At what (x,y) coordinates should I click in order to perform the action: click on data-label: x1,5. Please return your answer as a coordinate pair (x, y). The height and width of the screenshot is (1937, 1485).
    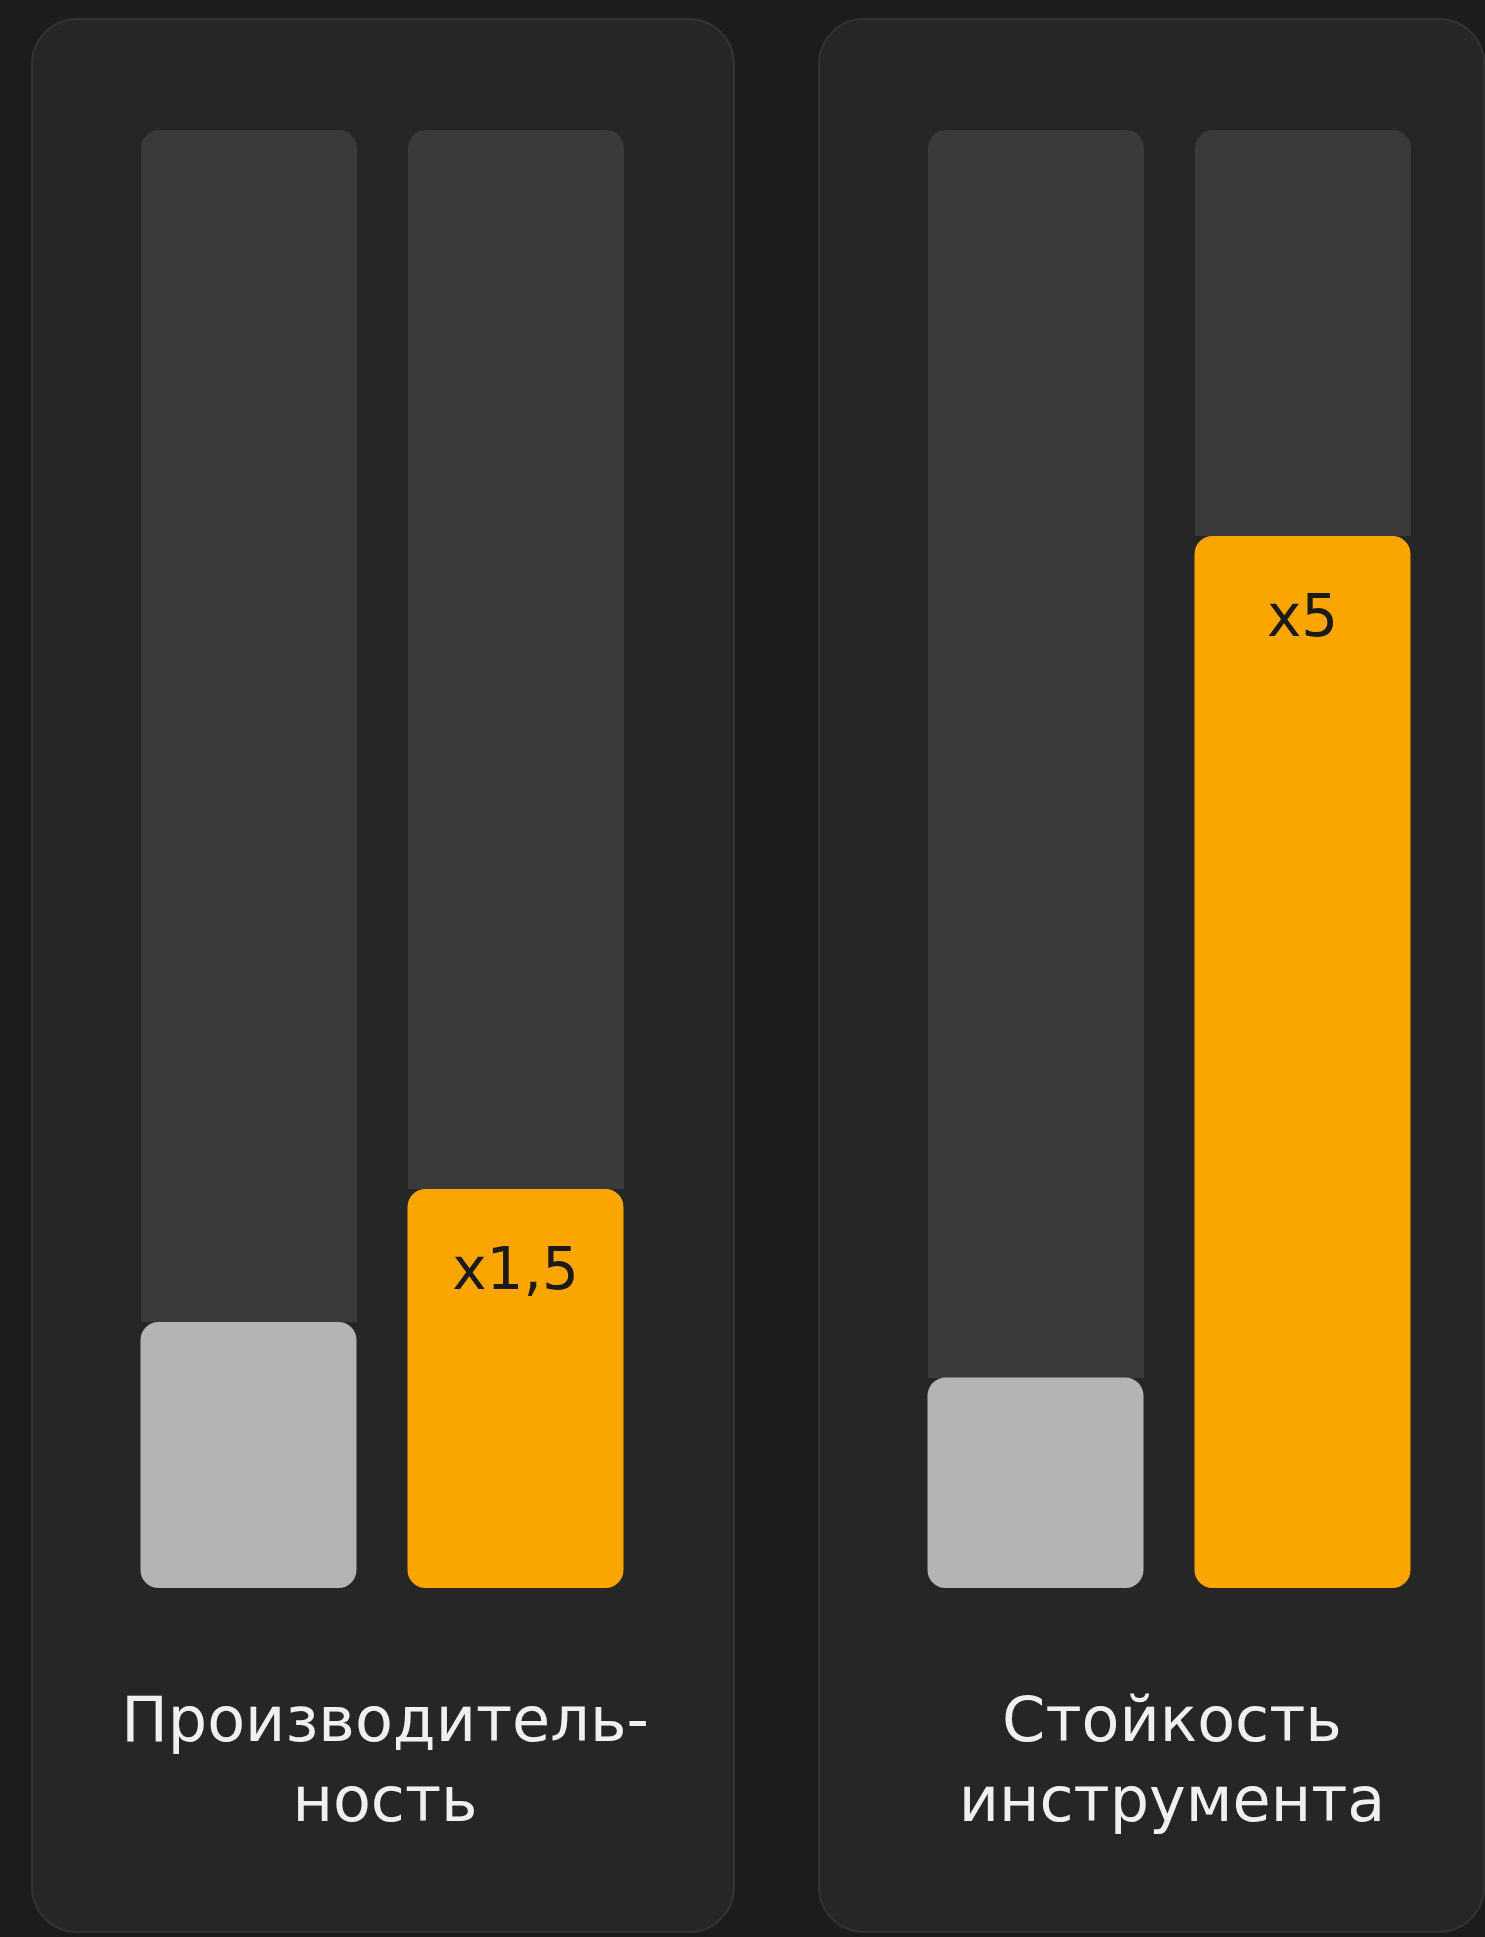
    Looking at the image, I should click on (515, 1269).